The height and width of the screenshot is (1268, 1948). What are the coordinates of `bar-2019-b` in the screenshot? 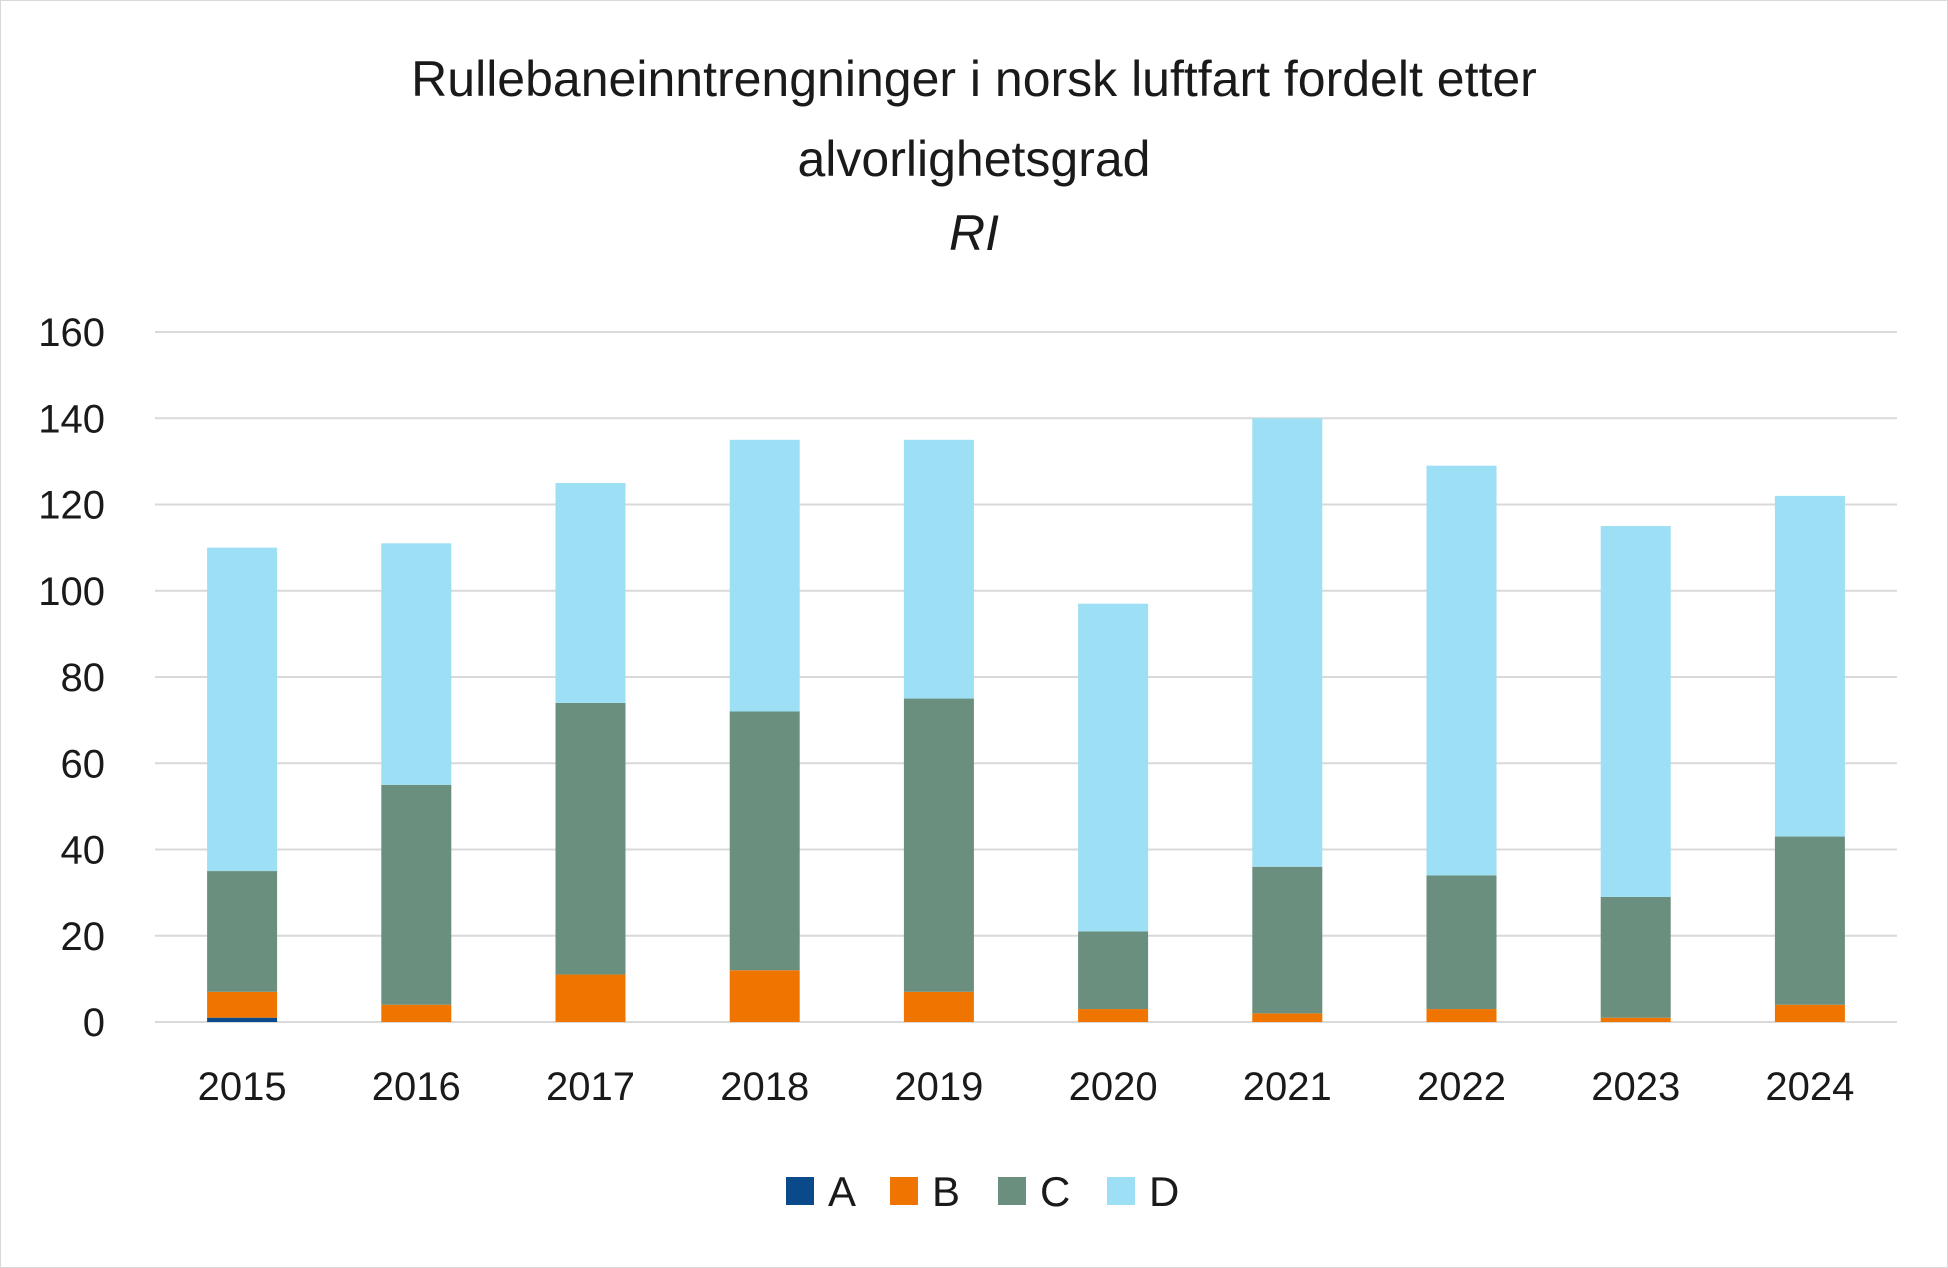 It's located at (938, 1006).